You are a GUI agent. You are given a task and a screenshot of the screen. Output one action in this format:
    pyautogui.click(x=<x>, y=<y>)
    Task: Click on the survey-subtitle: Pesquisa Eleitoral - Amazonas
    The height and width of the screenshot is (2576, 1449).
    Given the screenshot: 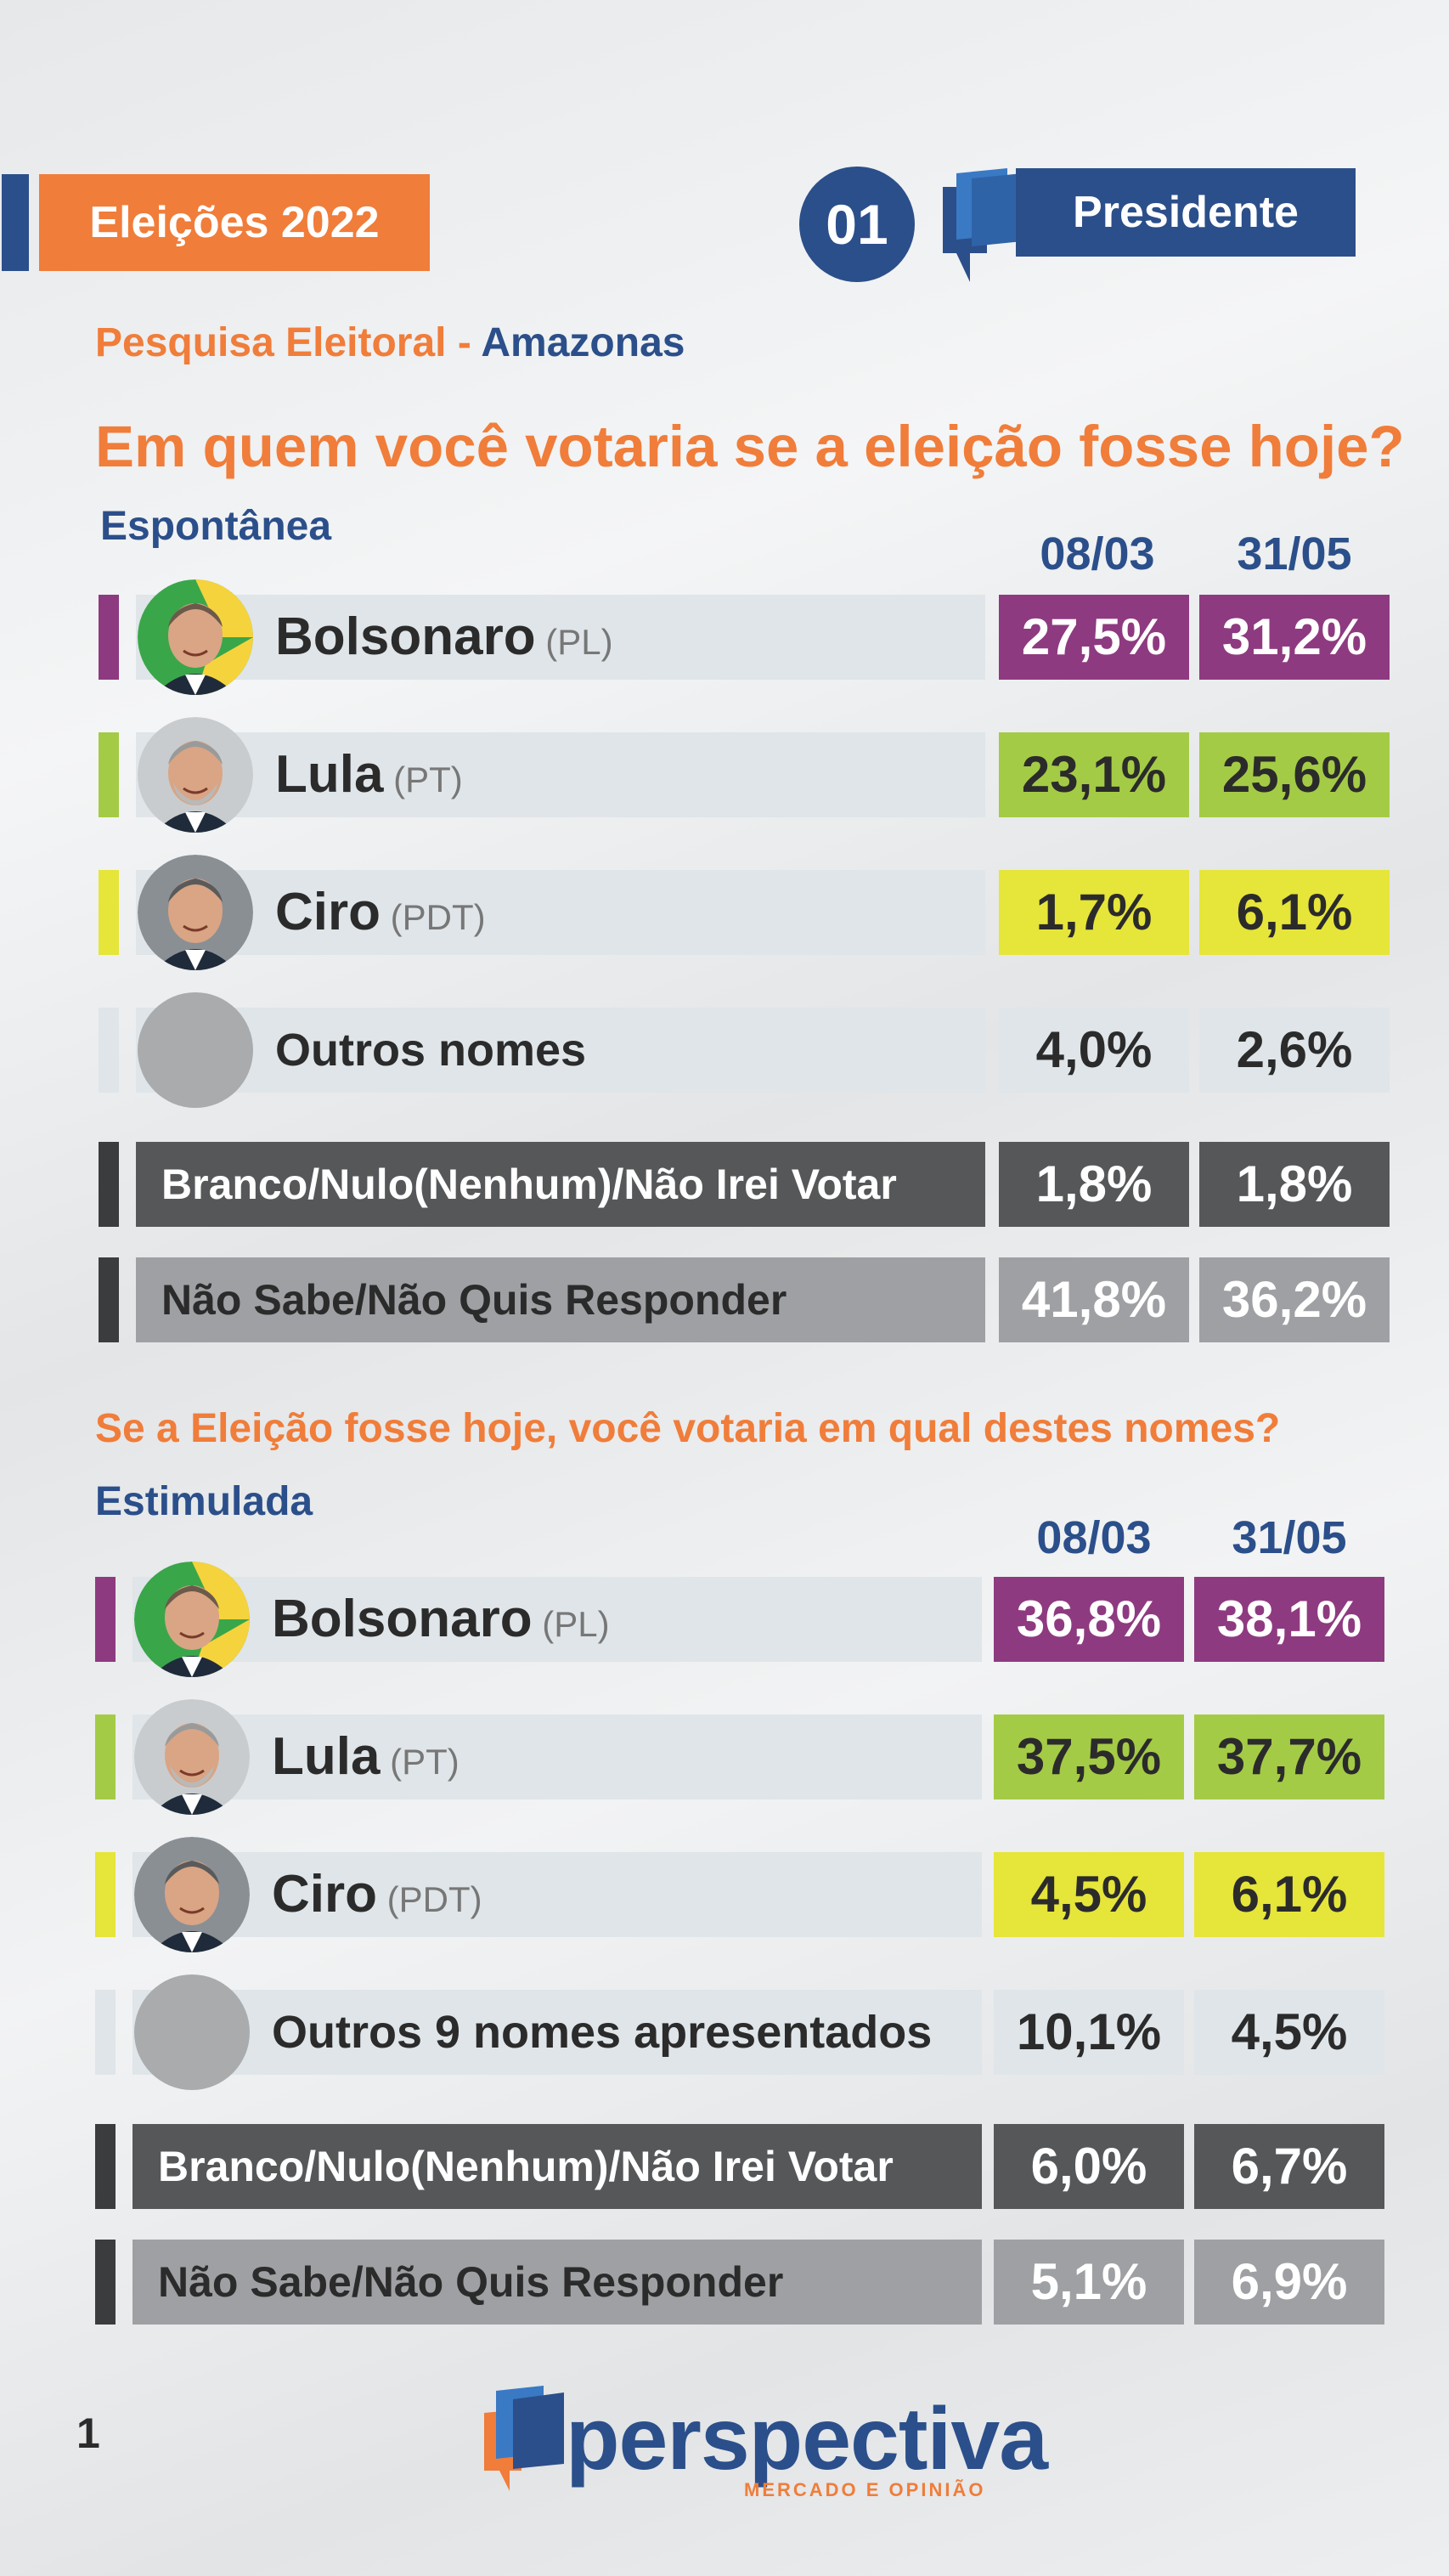 What is the action you would take?
    pyautogui.click(x=390, y=343)
    